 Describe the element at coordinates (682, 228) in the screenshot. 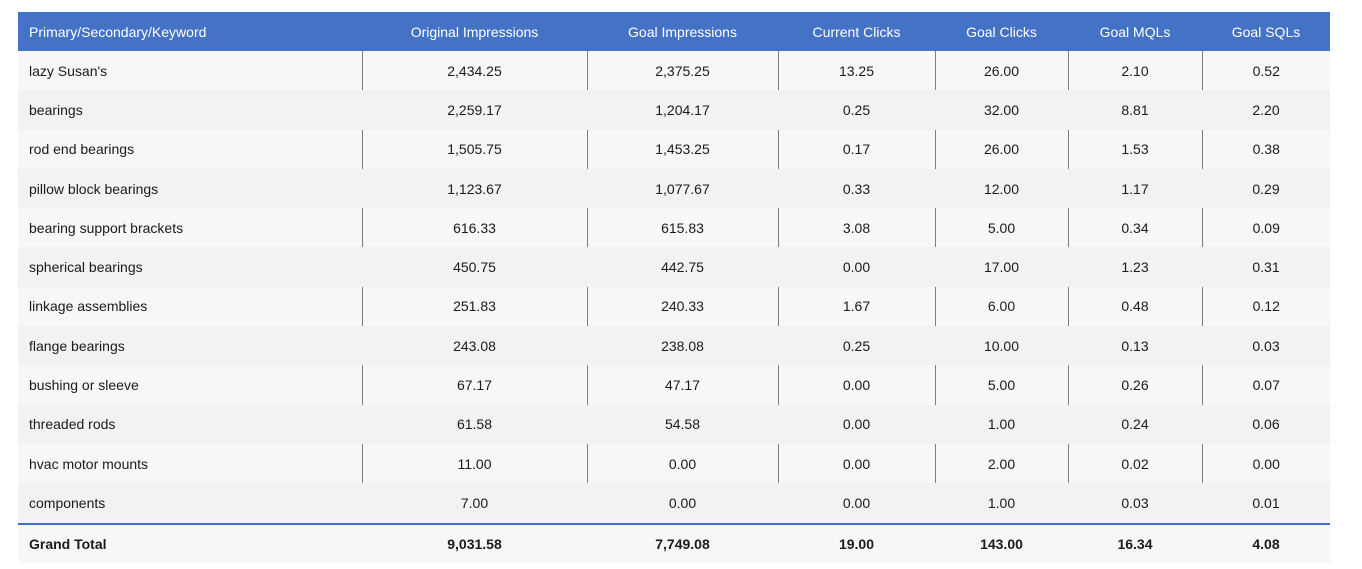

I see `cell-goal-impressions: 615.83` at that location.